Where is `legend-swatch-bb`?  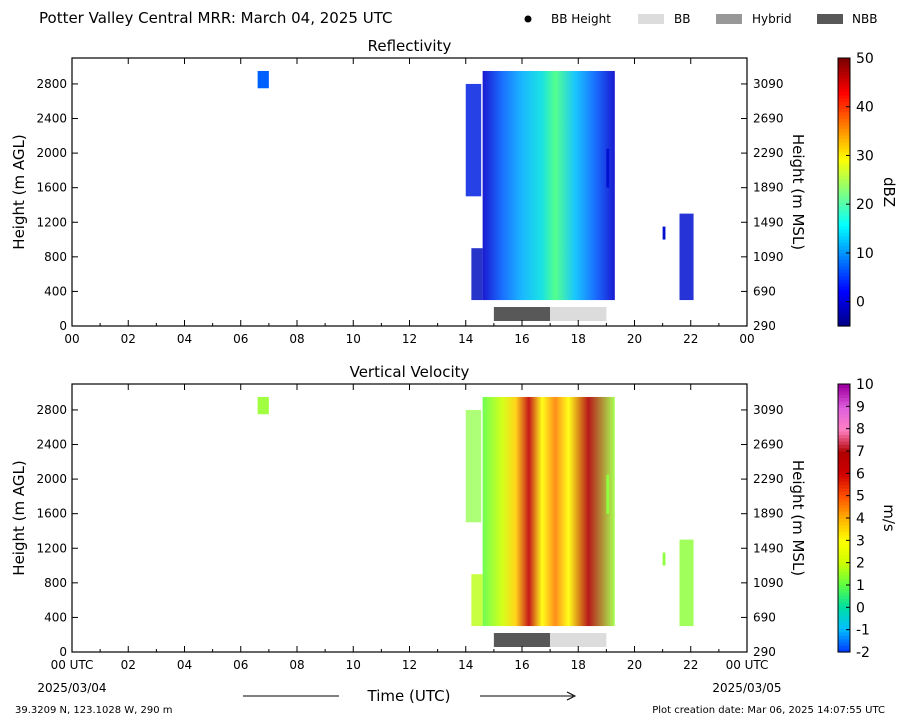
legend-swatch-bb is located at coordinates (651, 19).